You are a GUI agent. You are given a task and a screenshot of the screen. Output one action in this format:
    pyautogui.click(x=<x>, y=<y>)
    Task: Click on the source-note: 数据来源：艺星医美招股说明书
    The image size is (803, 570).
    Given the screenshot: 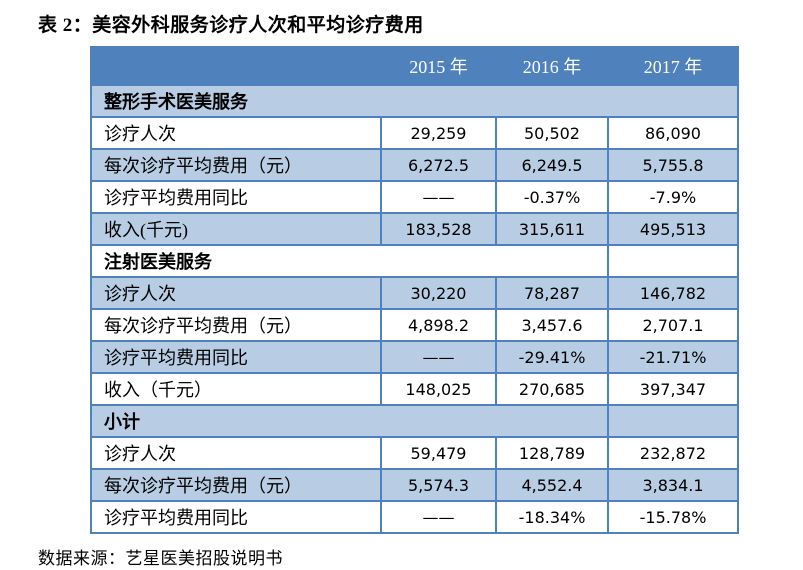 What is the action you would take?
    pyautogui.click(x=160, y=558)
    